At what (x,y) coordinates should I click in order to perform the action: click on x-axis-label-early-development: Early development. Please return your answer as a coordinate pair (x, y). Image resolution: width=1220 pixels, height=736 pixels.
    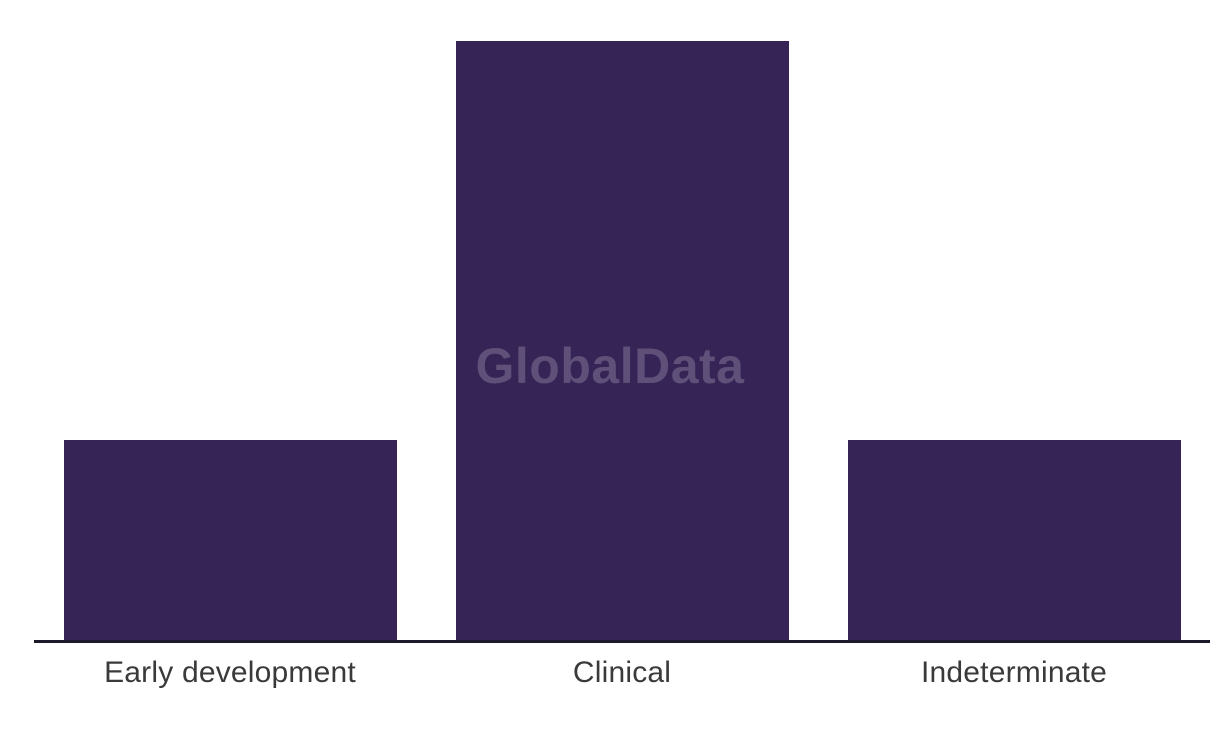
    Looking at the image, I should click on (230, 672).